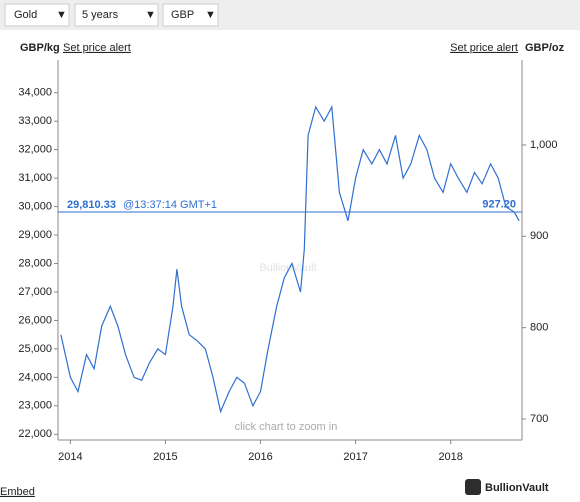  Describe the element at coordinates (17, 492) in the screenshot. I see `embed-link: Embed` at that location.